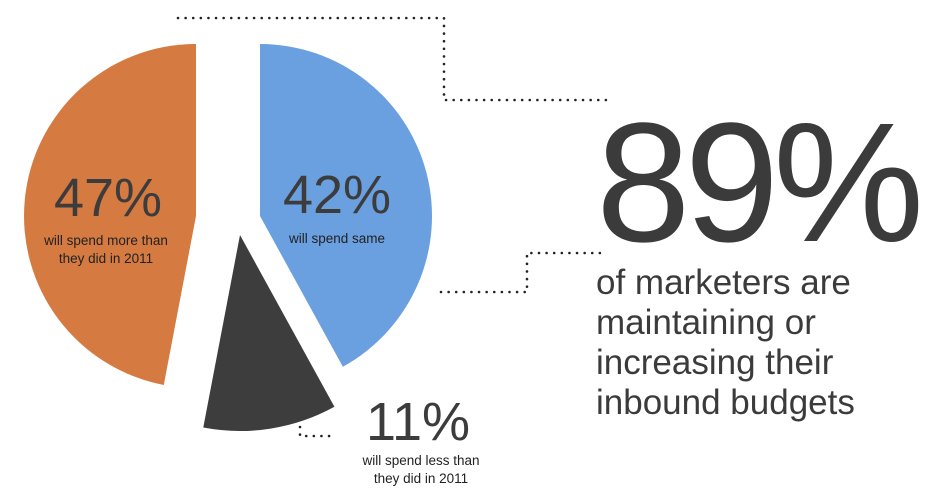 The image size is (944, 492). Describe the element at coordinates (723, 282) in the screenshot. I see `callout-line-1: of marketers are` at that location.